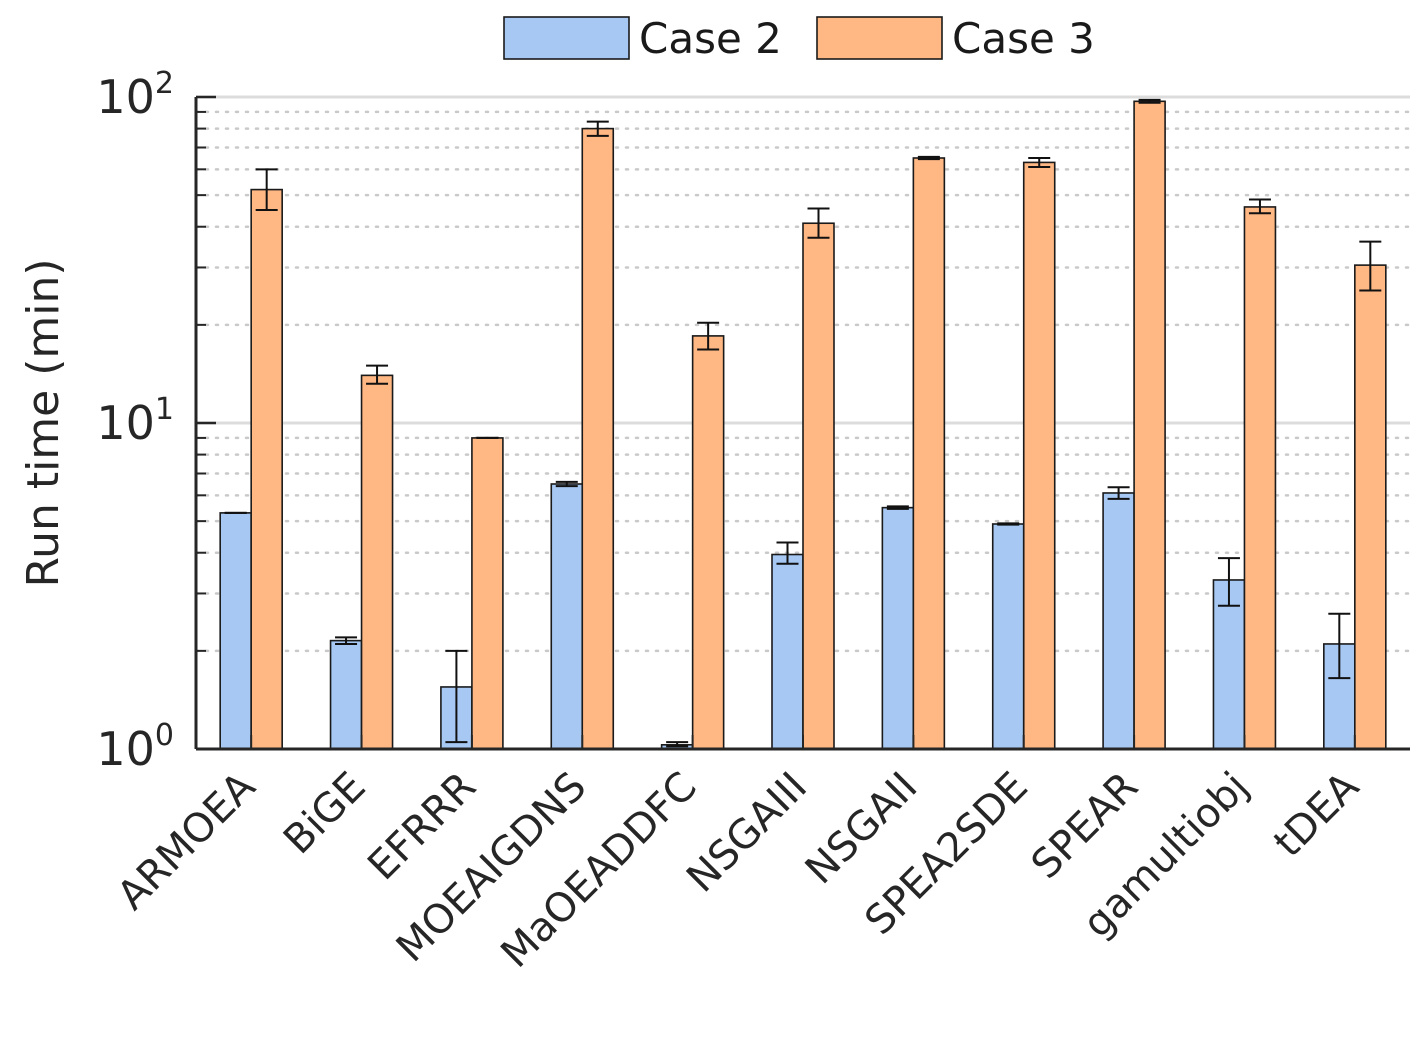 Image resolution: width=1428 pixels, height=1042 pixels. Describe the element at coordinates (598, 870) in the screenshot. I see `x-tick-label: MaOEADDFC` at that location.